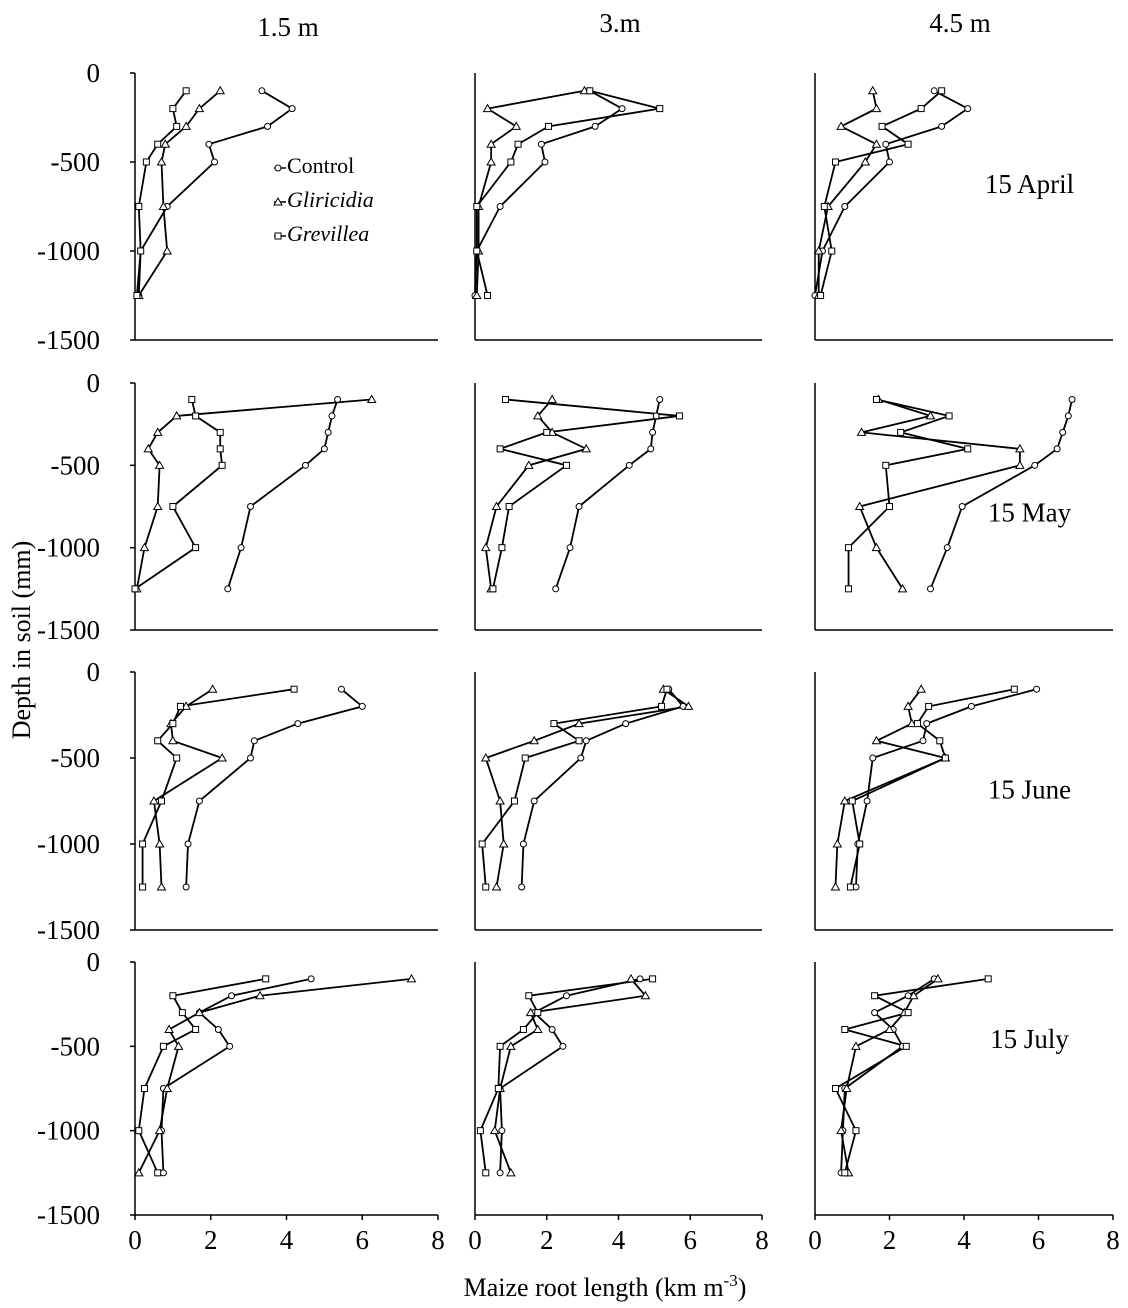 This screenshot has width=1128, height=1308. What do you see at coordinates (619, 23) in the screenshot?
I see `column-title: 3.m` at bounding box center [619, 23].